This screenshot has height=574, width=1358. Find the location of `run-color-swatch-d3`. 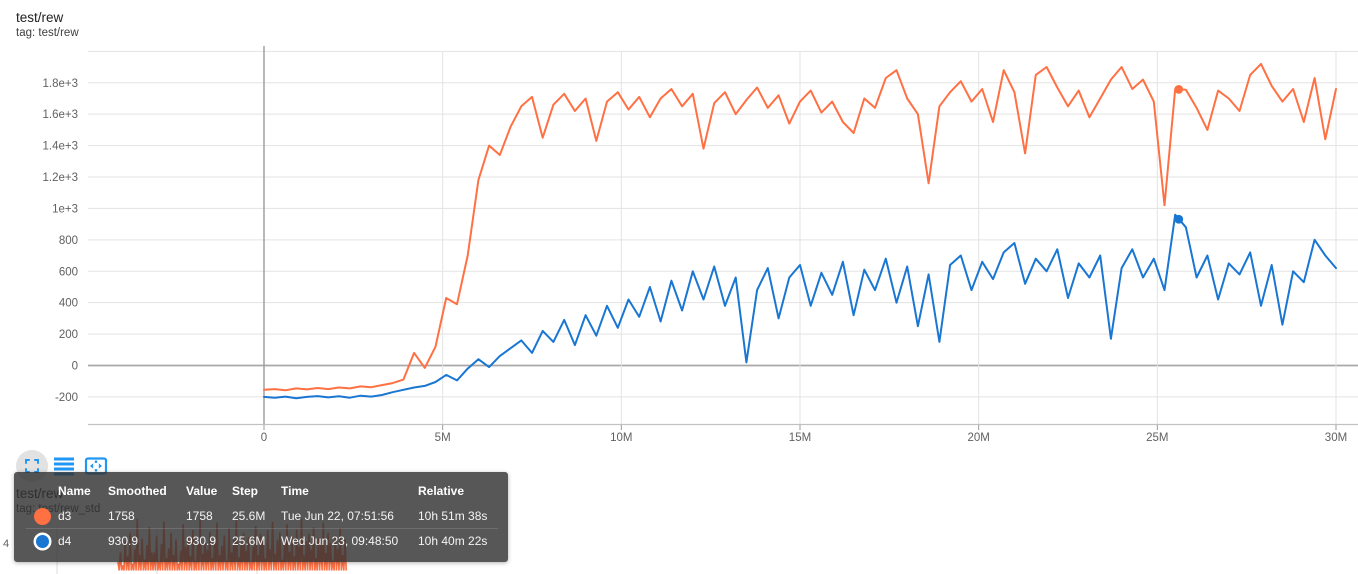

run-color-swatch-d3 is located at coordinates (42, 516).